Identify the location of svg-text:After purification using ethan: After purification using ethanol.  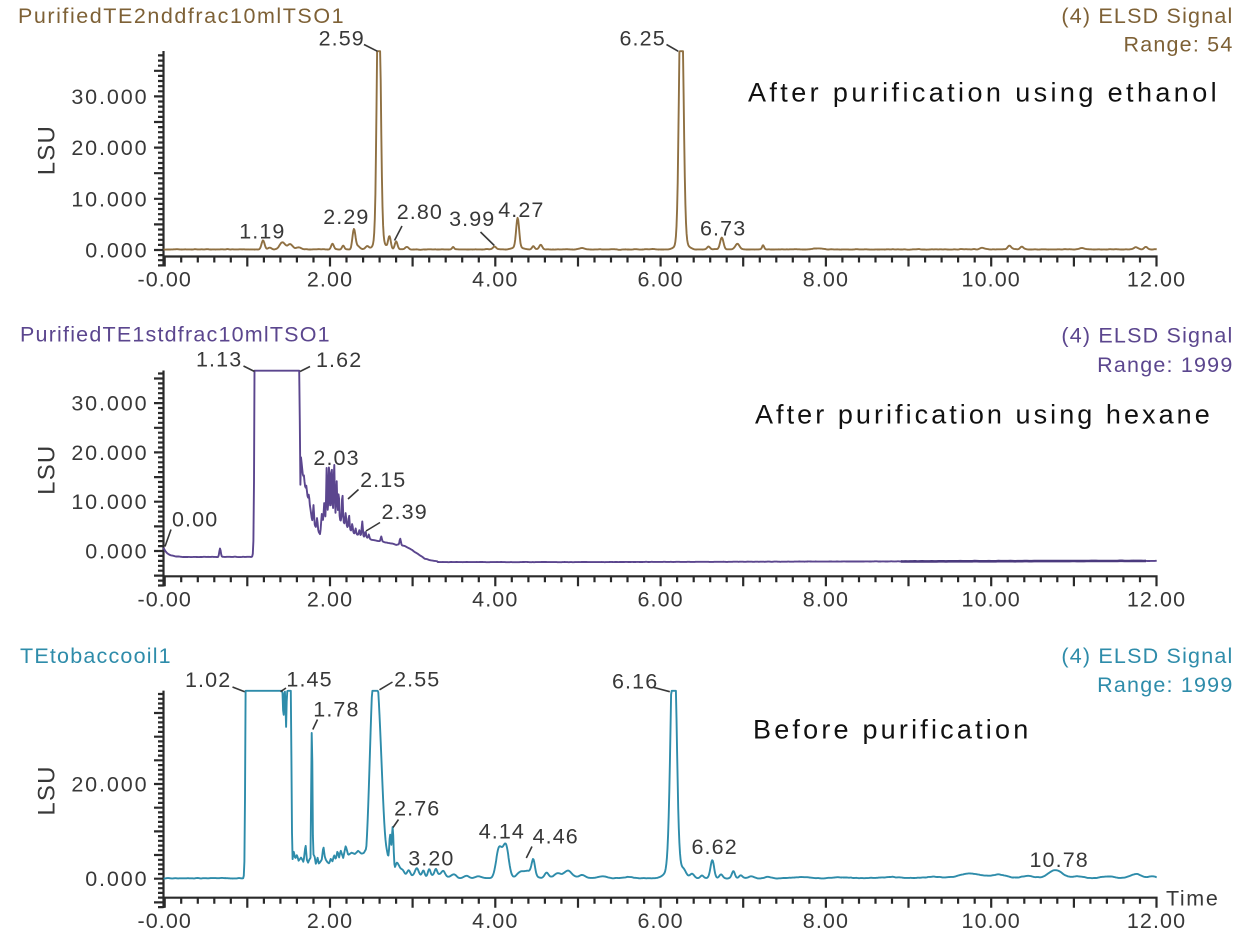
(984, 93).